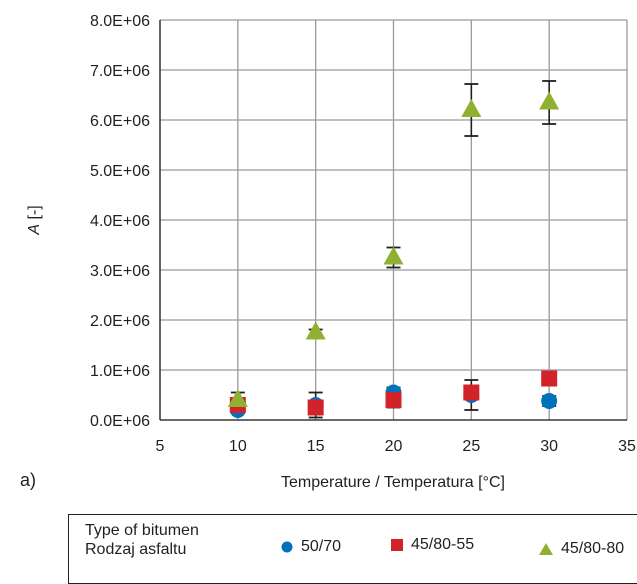  Describe the element at coordinates (443, 544) in the screenshot. I see `legend-label: 45/80-55` at that location.